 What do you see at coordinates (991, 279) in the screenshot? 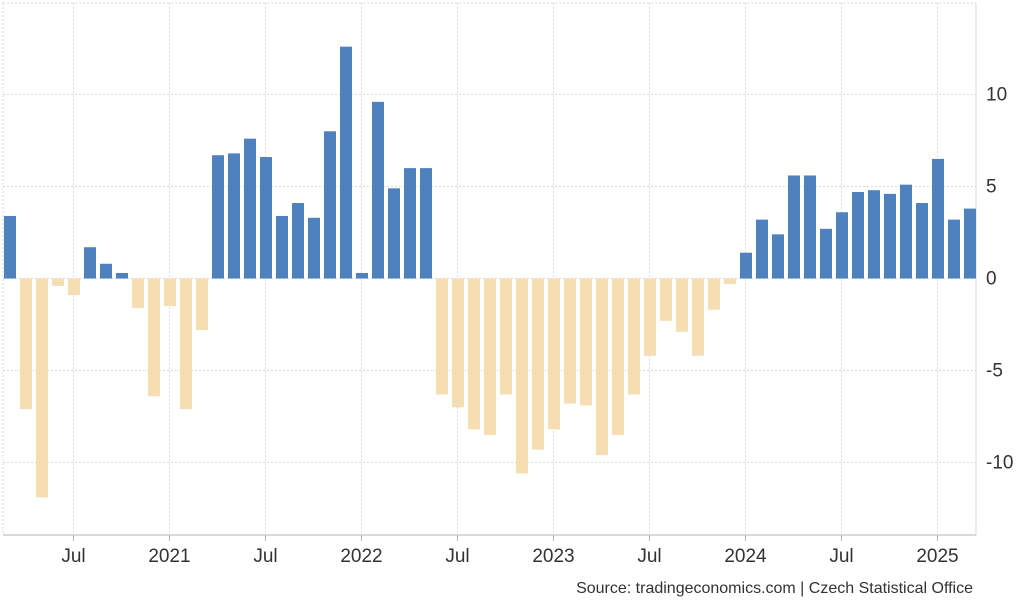
I see `y-tick-label: 0` at bounding box center [991, 279].